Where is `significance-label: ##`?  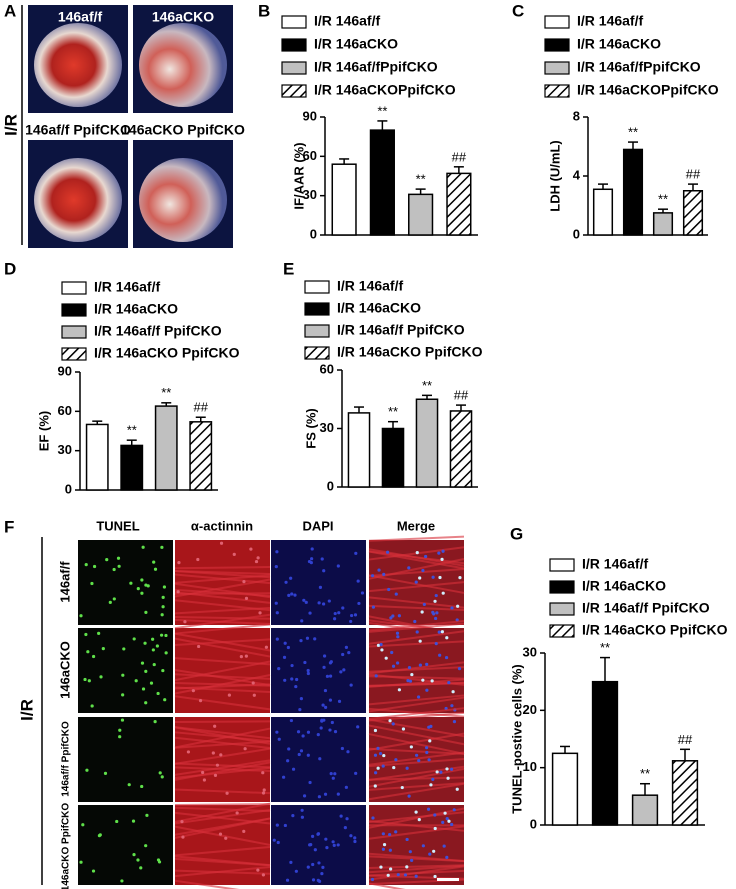
significance-label: ## is located at coordinates (459, 156).